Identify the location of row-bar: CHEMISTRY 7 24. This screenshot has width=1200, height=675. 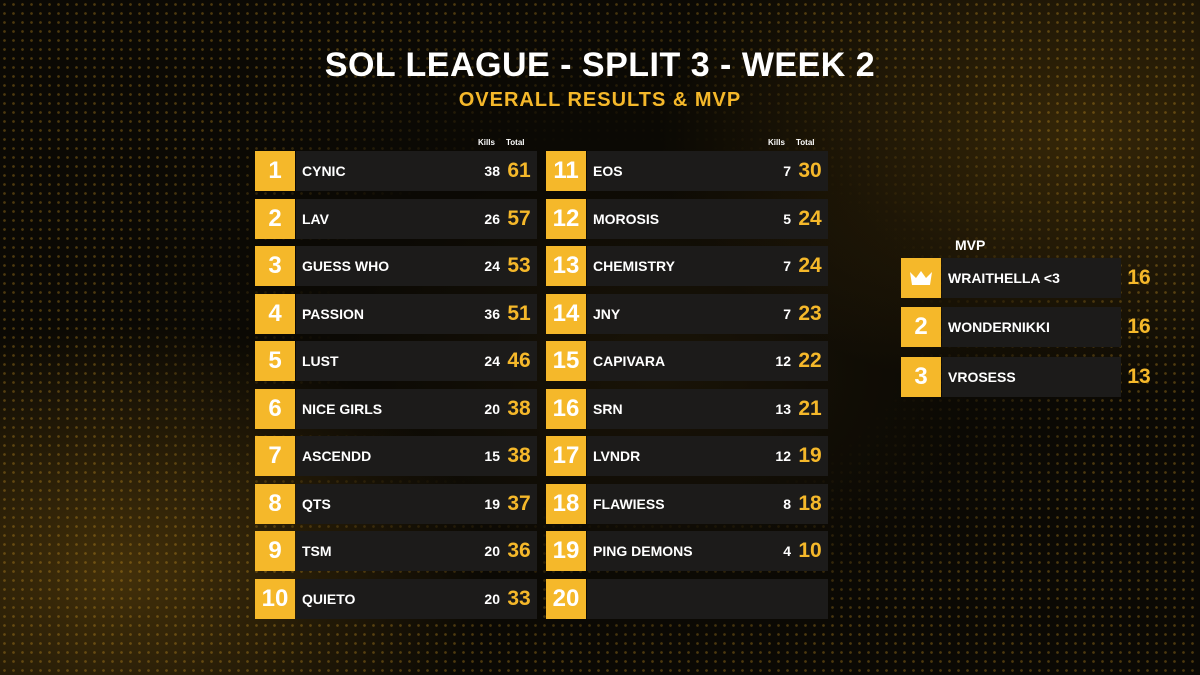
(707, 266).